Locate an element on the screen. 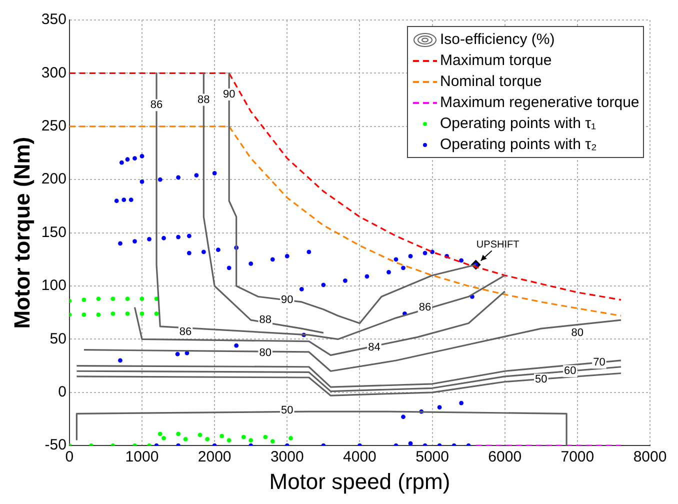 This screenshot has height=504, width=678. legend-label: Maximum torque is located at coordinates (496, 61).